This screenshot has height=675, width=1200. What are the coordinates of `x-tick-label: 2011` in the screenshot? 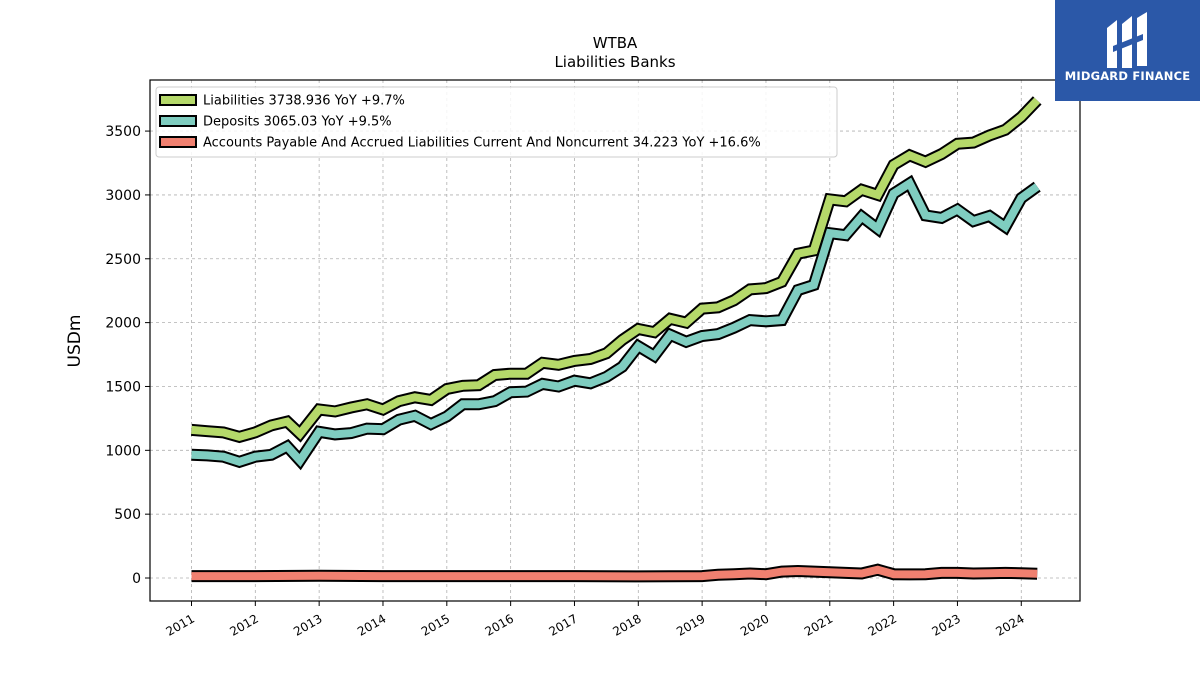 It's located at (180, 624).